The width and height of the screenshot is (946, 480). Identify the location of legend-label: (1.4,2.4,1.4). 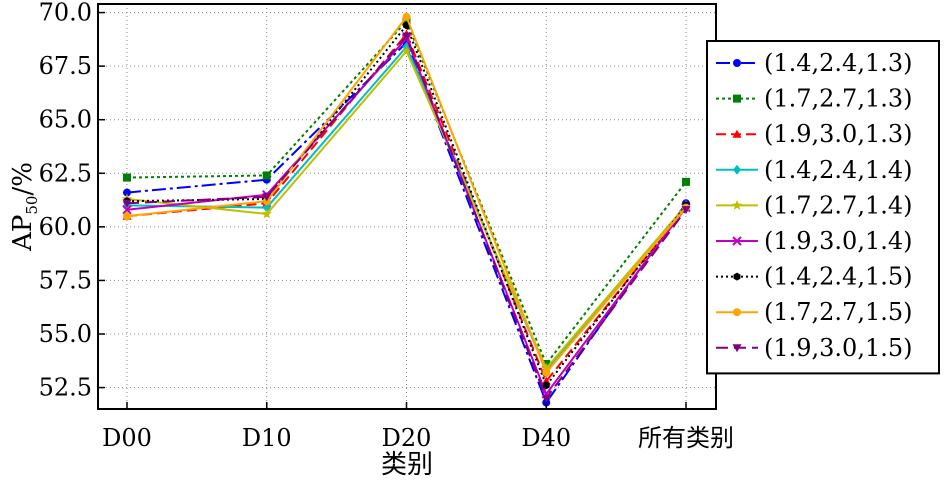
(838, 170).